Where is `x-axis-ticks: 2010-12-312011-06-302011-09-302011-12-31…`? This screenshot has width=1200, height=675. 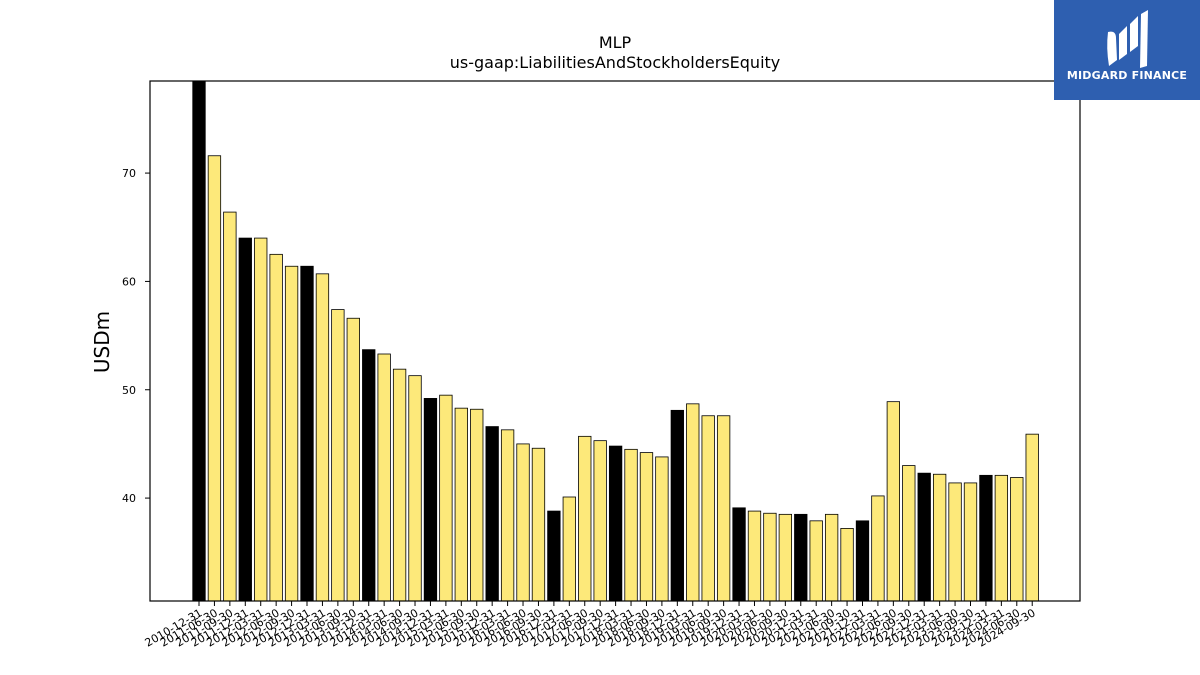 x-axis-ticks: 2010-12-312011-06-302011-09-302011-12-31… is located at coordinates (590, 625).